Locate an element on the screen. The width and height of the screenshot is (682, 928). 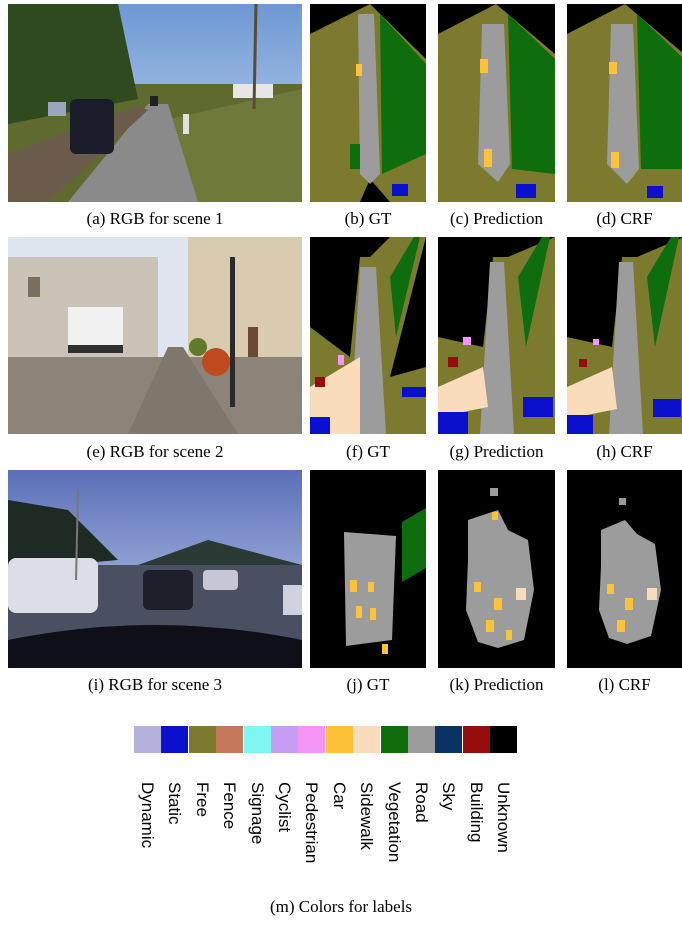
legend-label-cyclist: Cyclist is located at coordinates (284, 807).